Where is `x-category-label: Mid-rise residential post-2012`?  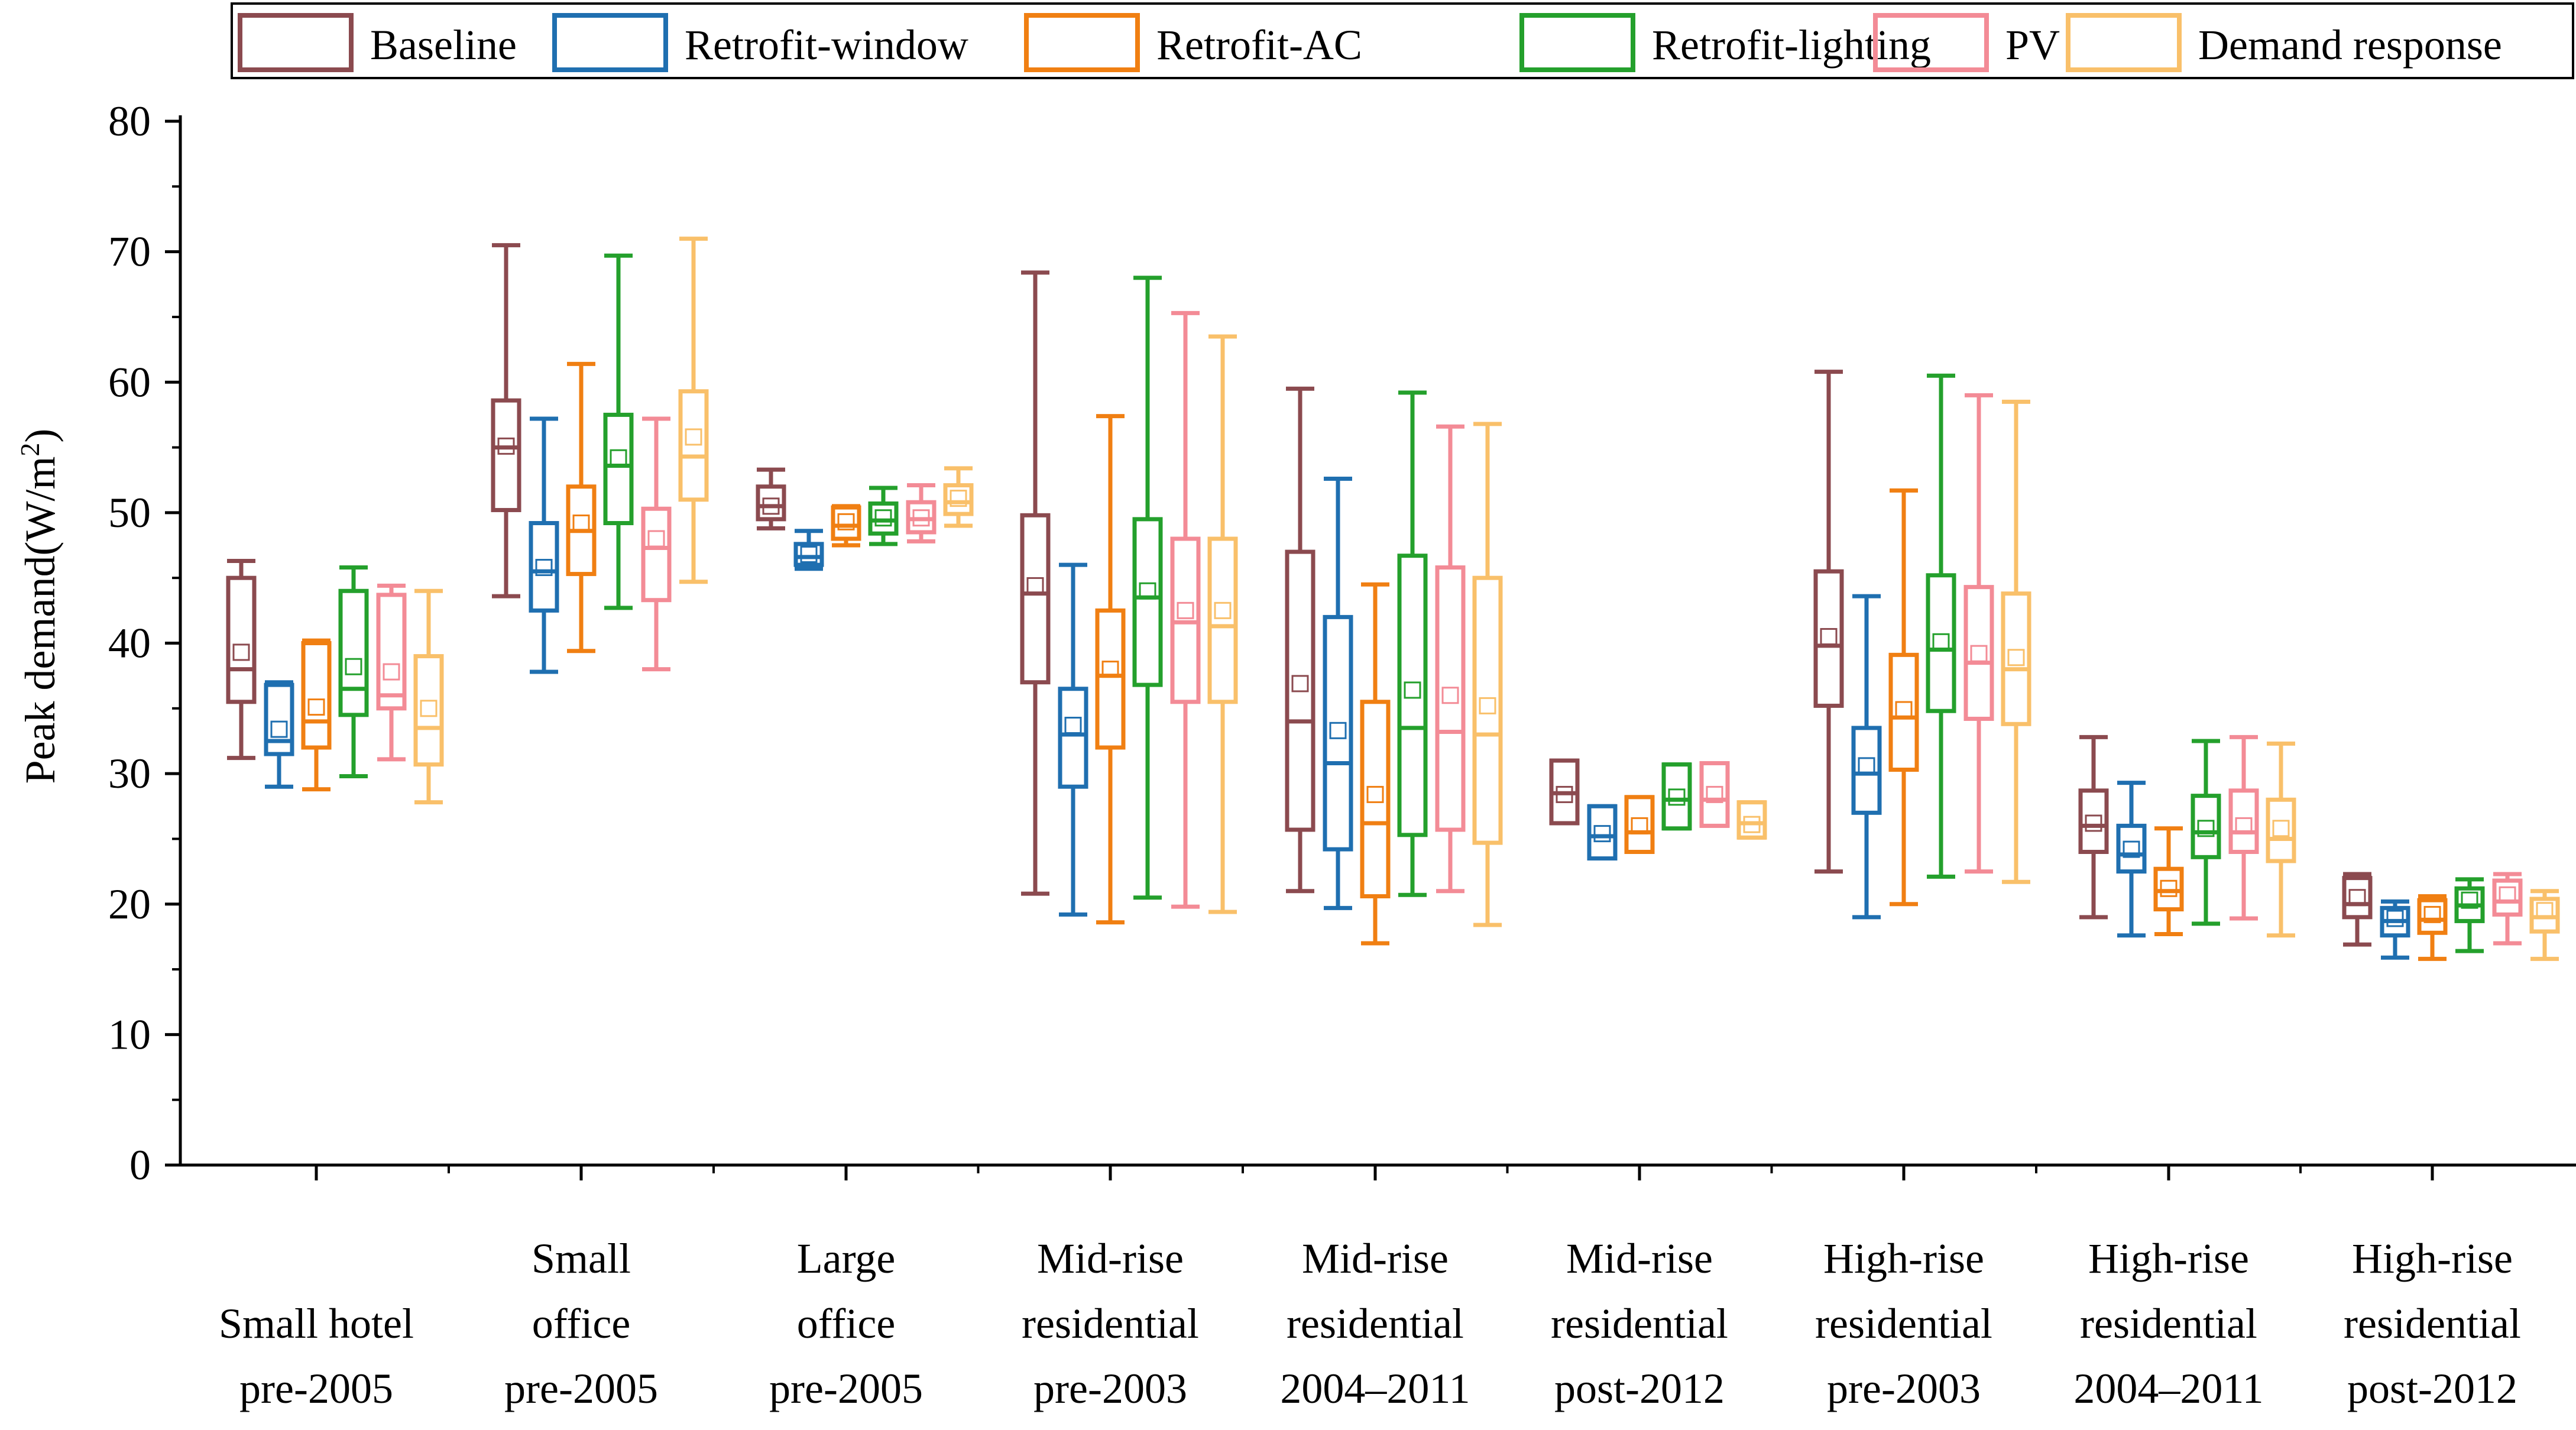
x-category-label: Mid-rise residential post-2012 is located at coordinates (1639, 1323).